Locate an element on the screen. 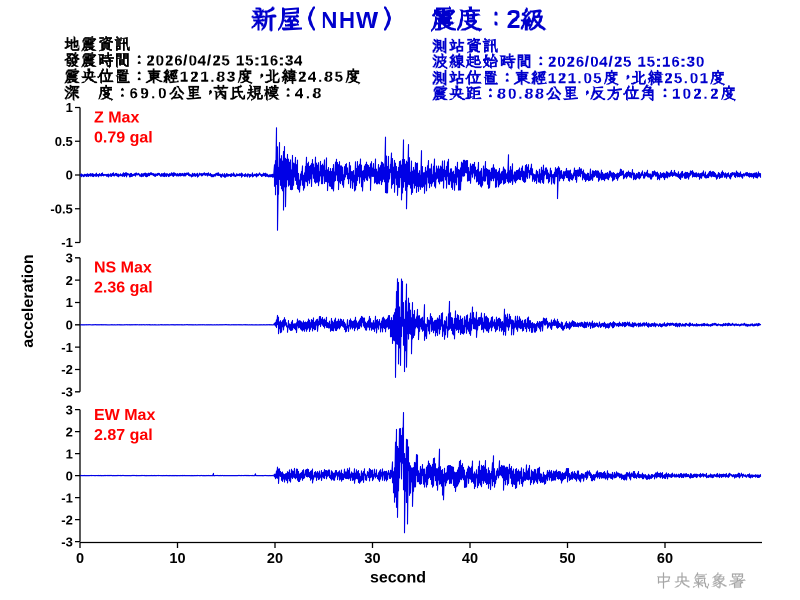 The width and height of the screenshot is (800, 600). svg-text: 50 is located at coordinates (567, 559).